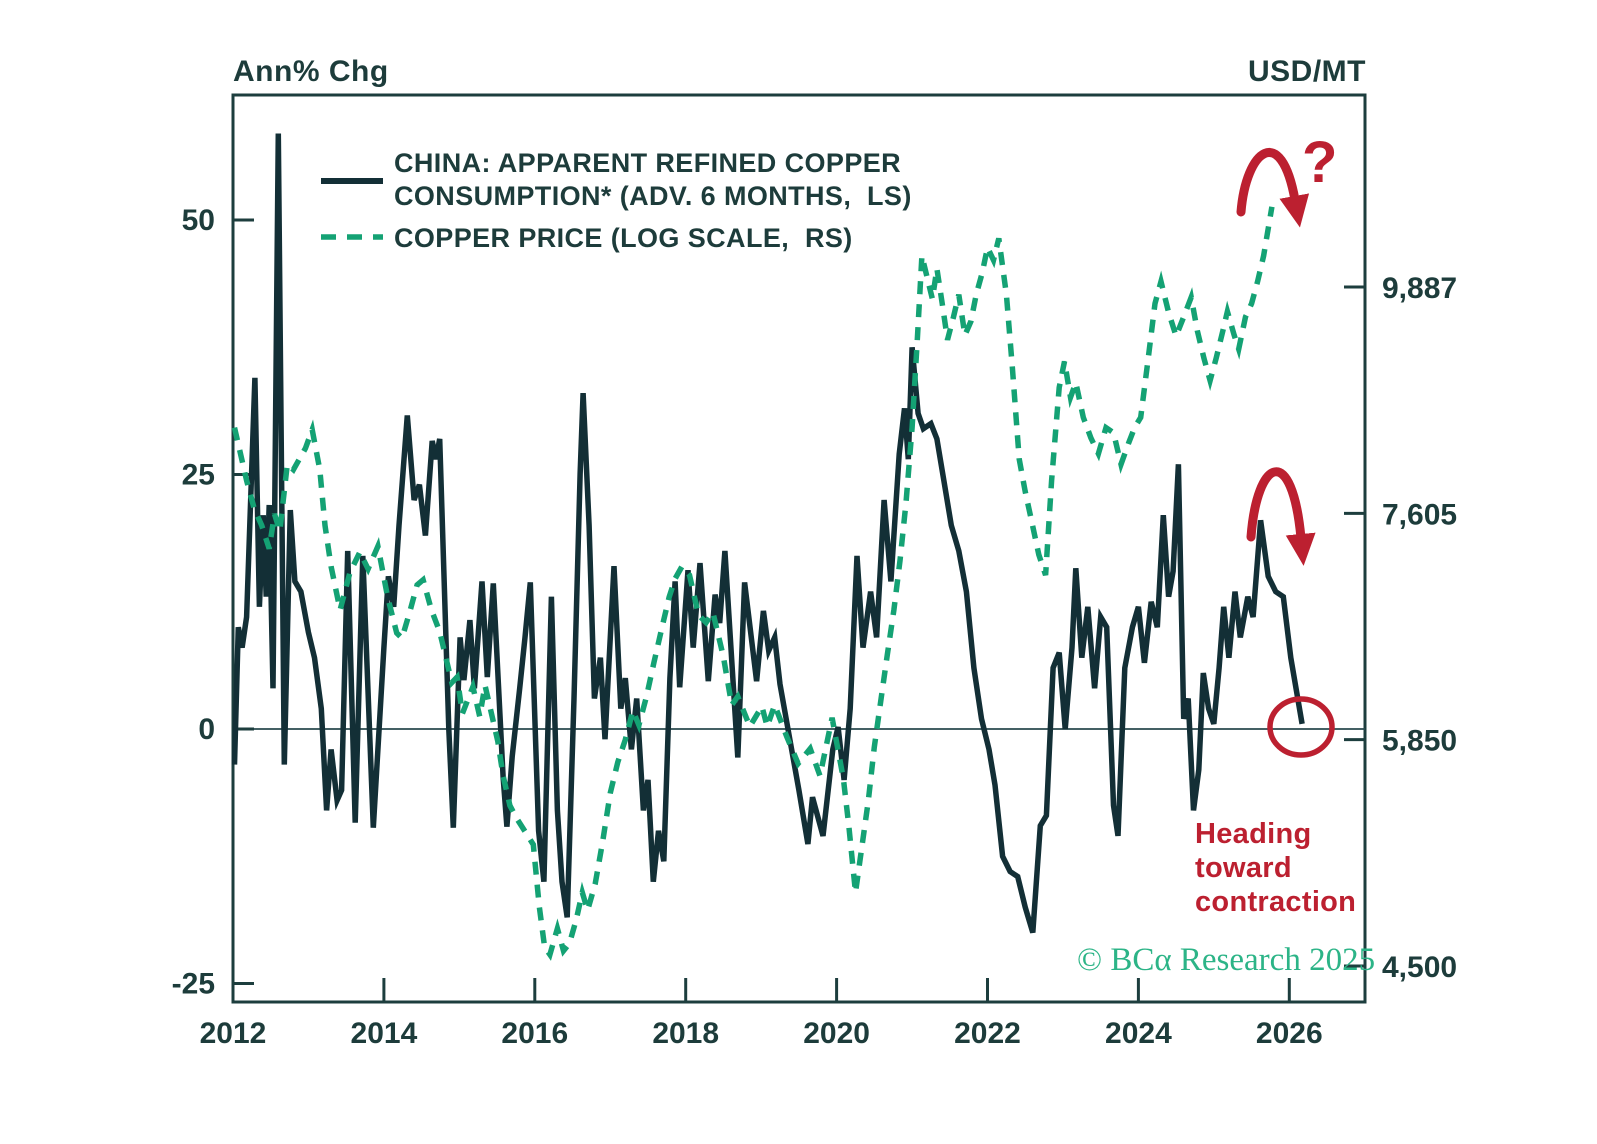  I want to click on legend-series2-label: COPPER PRICE (LOG SCALE, RS), so click(623, 238).